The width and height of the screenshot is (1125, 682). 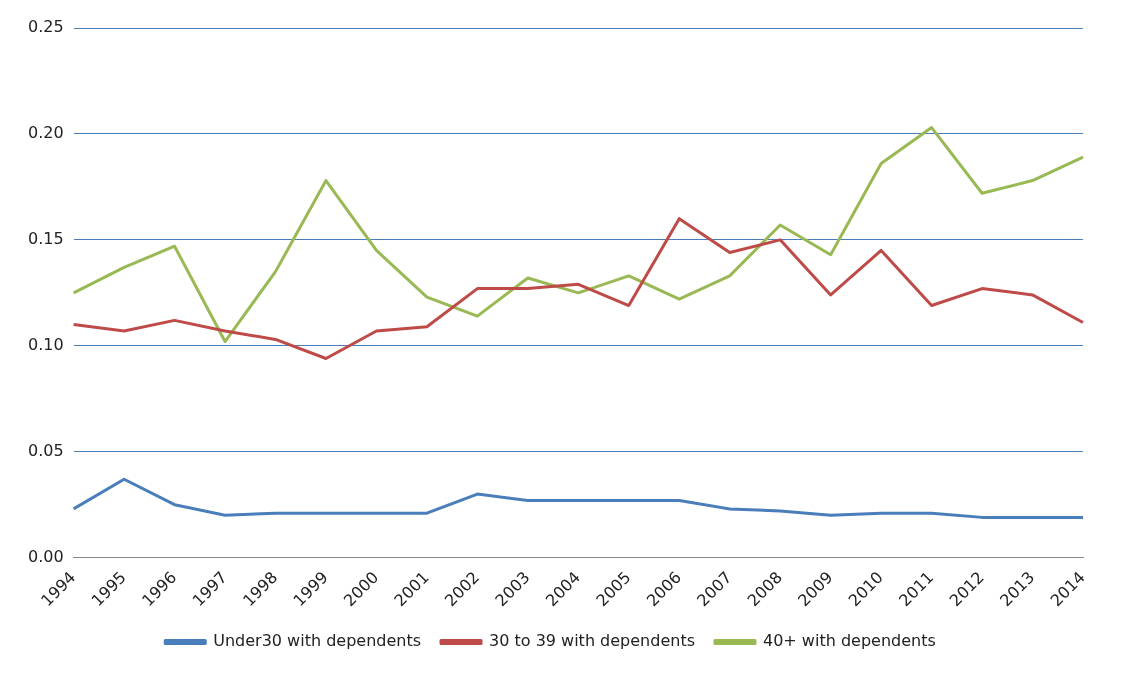 I want to click on legend-label: 30 to 39 with dependents, so click(x=592, y=641).